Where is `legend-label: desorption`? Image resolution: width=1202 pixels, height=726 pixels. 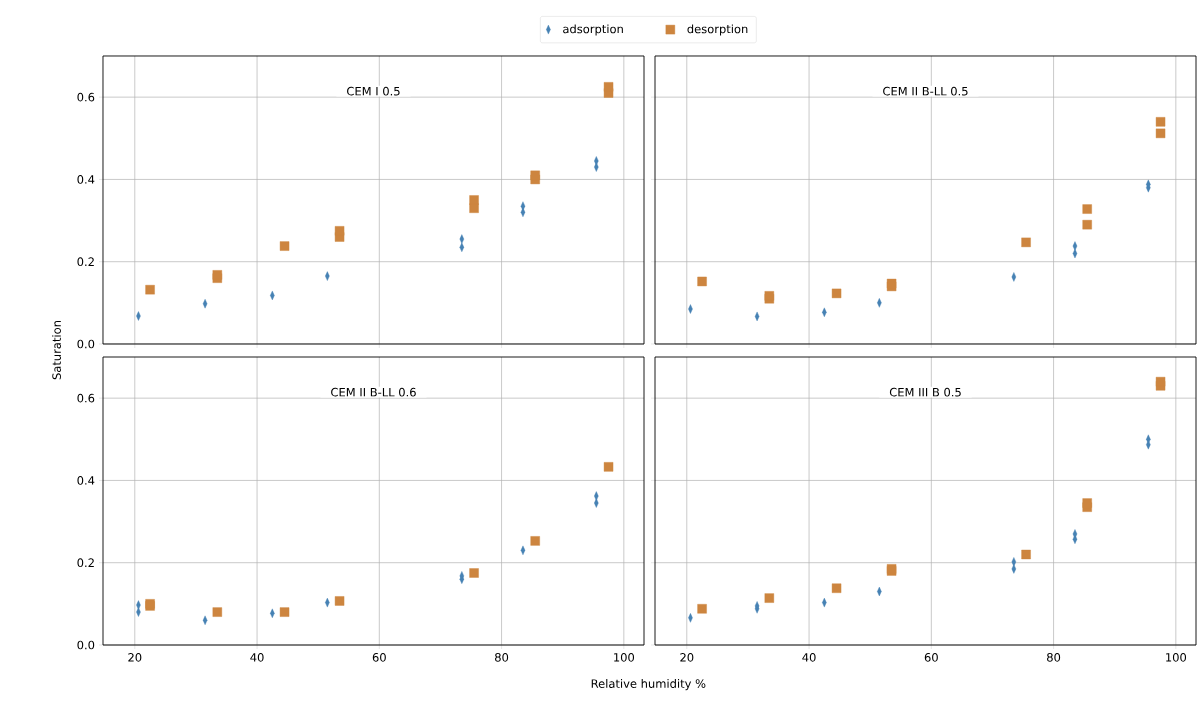 legend-label: desorption is located at coordinates (717, 30).